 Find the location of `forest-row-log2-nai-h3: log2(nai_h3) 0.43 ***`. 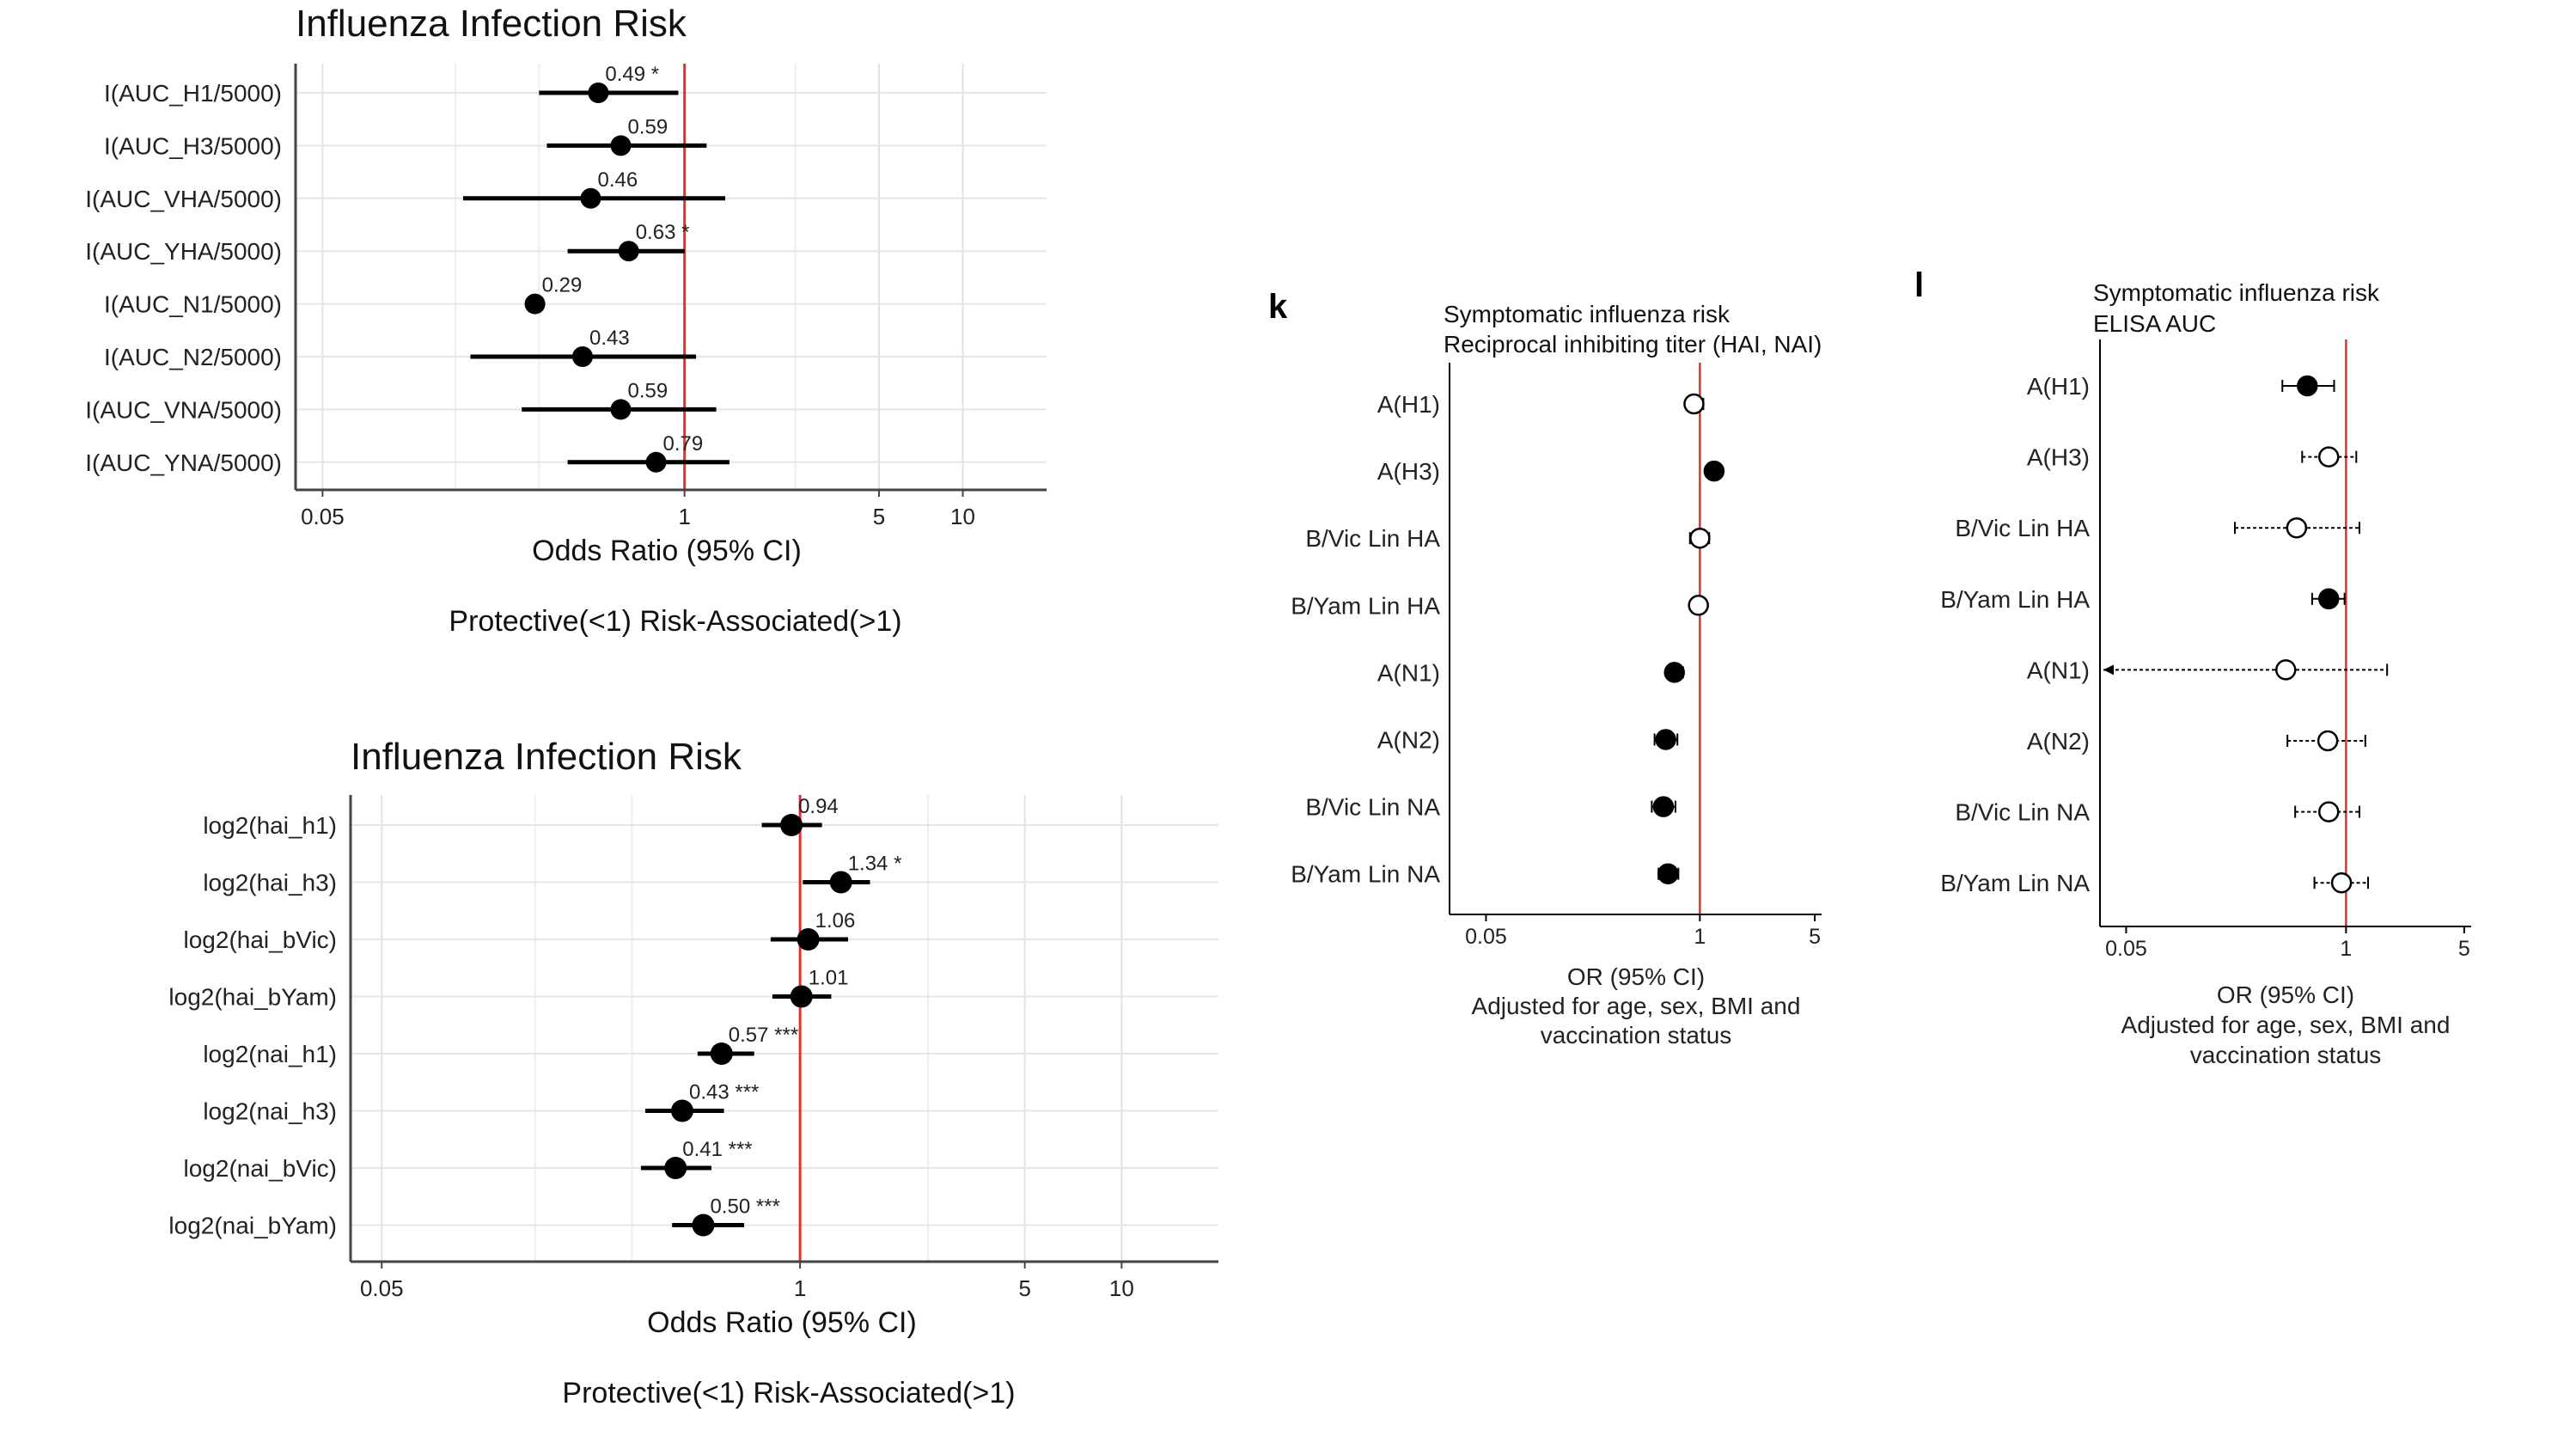

forest-row-log2-nai-h3: log2(nai_h3) 0.43 *** is located at coordinates (481, 1103).